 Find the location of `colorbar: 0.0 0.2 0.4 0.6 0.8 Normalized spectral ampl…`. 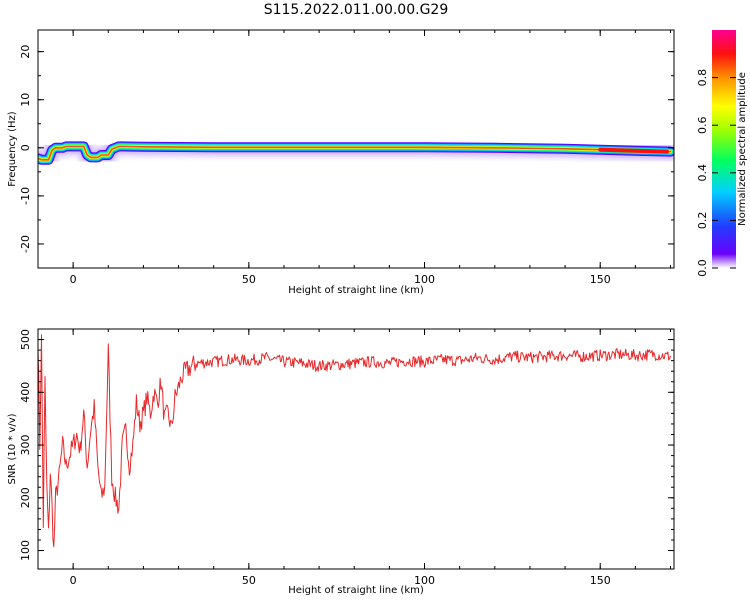

colorbar: 0.0 0.2 0.4 0.6 0.8 Normalized spectral ampl… is located at coordinates (722, 153).